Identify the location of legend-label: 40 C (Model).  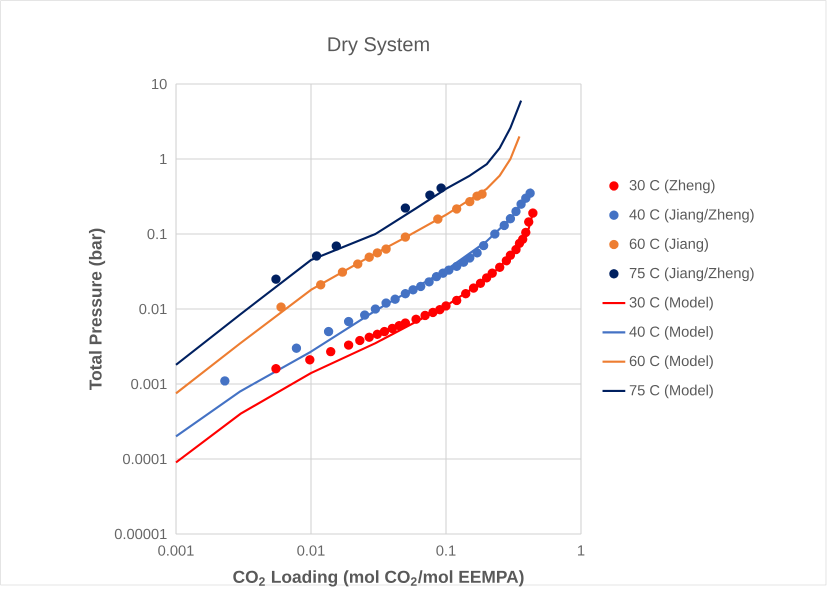
(671, 333).